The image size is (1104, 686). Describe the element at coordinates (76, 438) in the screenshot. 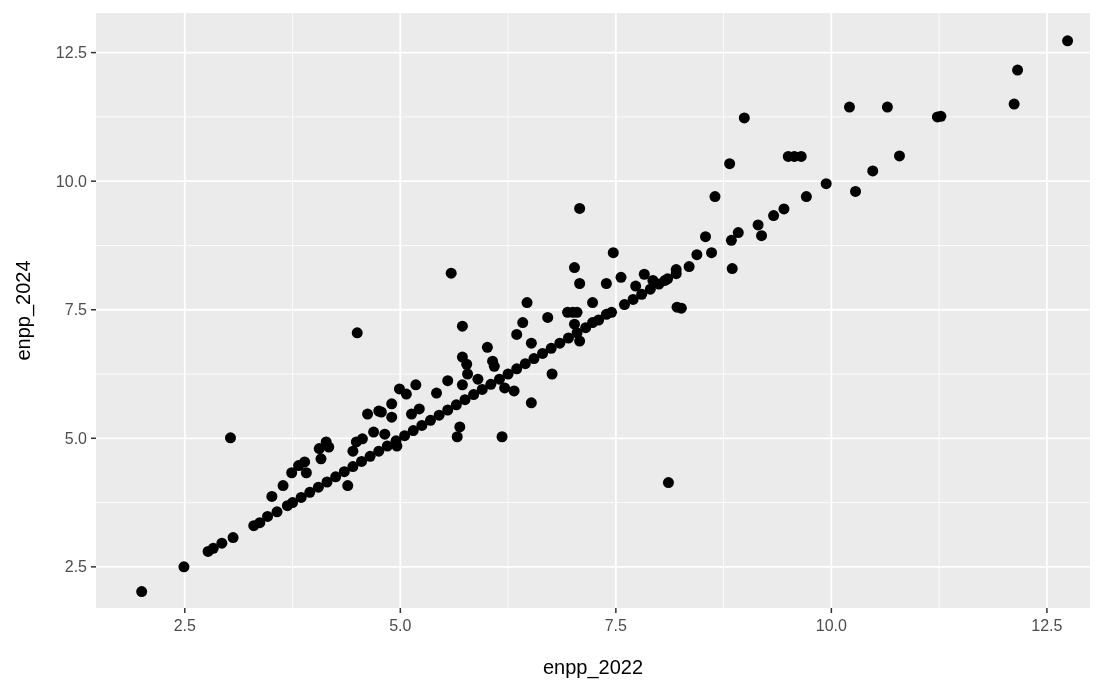

I see `y-tick-label: 5.0` at that location.